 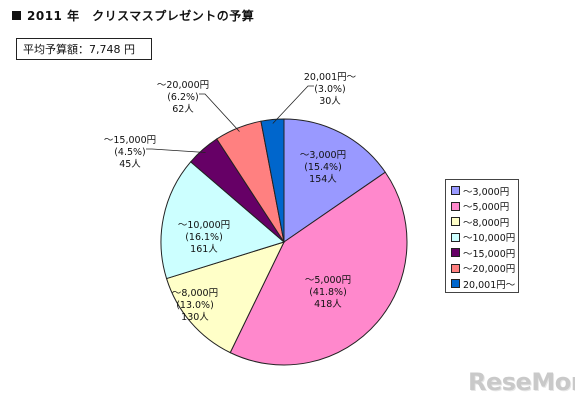 I want to click on slice-label: ～15,000円(4.5%) 45人, so click(x=130, y=152).